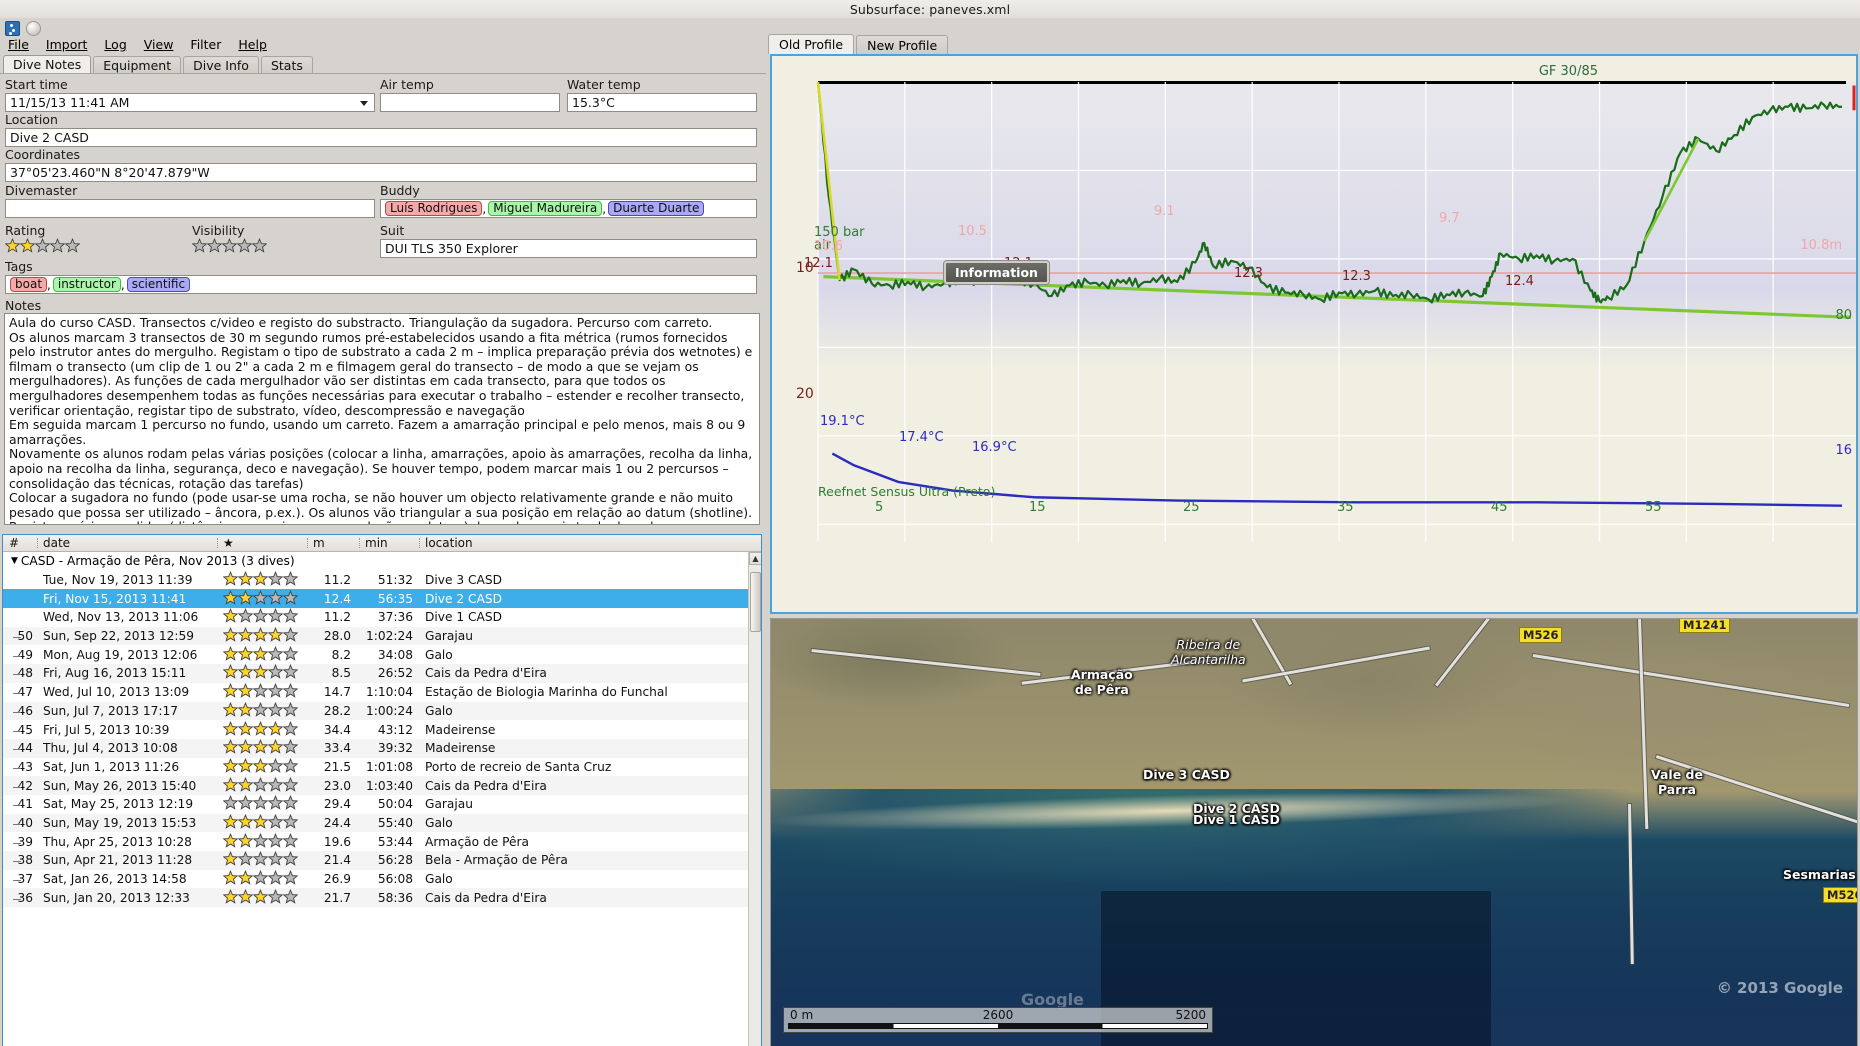  What do you see at coordinates (434, 208) in the screenshot?
I see `buddy-chip-1: Luís Rodrigues` at bounding box center [434, 208].